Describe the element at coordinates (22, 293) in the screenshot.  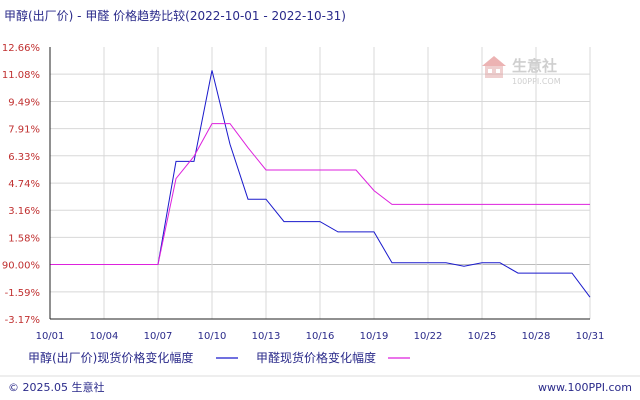
I see `y-tick-label: -1.59%` at that location.